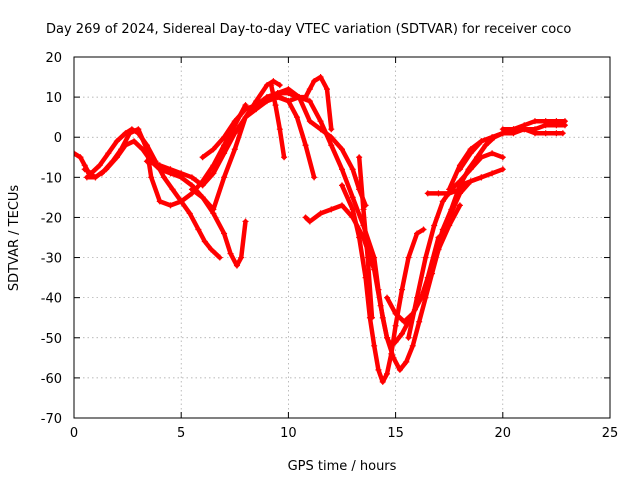 This screenshot has width=640, height=480. Describe the element at coordinates (51, 218) in the screenshot. I see `y-tick-label: -20` at that location.